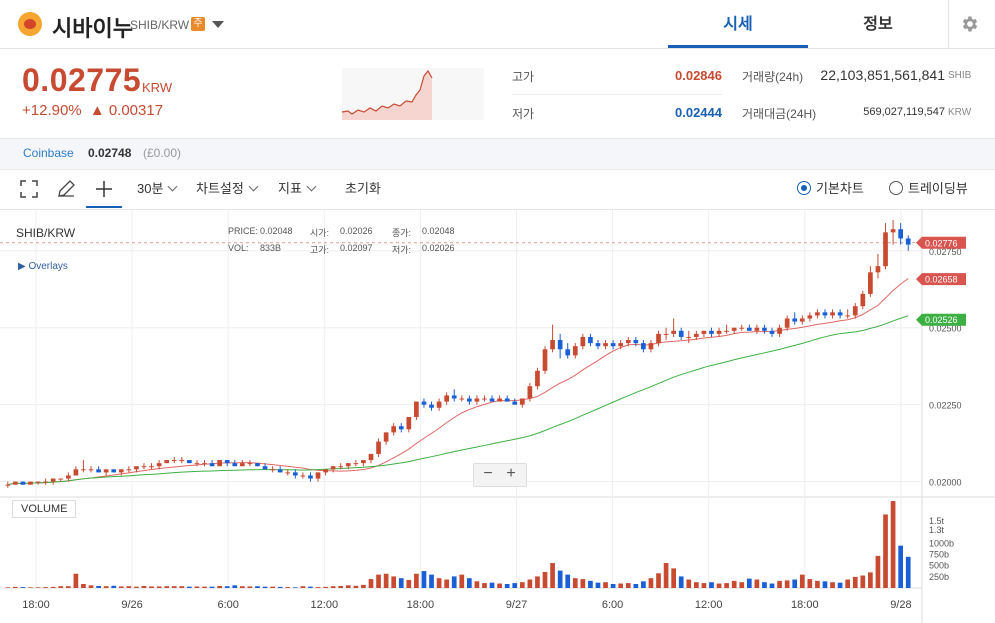  Describe the element at coordinates (218, 24) in the screenshot. I see `coin-select-caret-icon` at that location.